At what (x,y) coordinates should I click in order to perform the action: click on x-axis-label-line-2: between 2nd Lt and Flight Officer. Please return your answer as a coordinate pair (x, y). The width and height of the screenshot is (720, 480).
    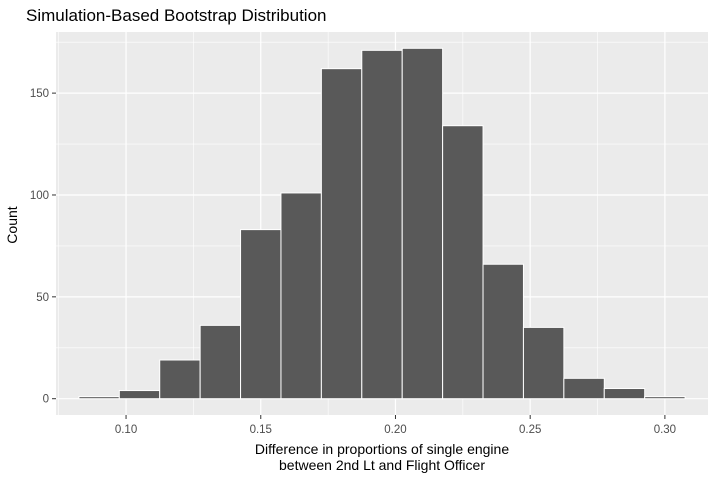
    Looking at the image, I should click on (382, 465).